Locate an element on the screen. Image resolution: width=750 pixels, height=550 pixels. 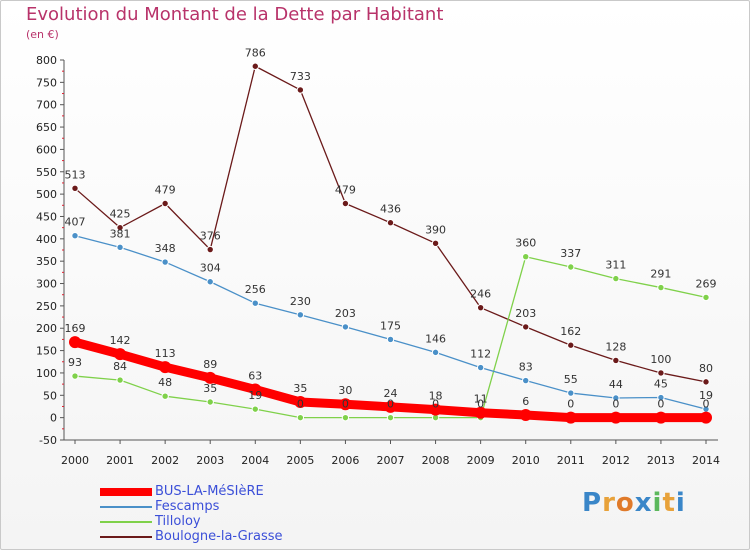
data-label: 175 is located at coordinates (390, 325).